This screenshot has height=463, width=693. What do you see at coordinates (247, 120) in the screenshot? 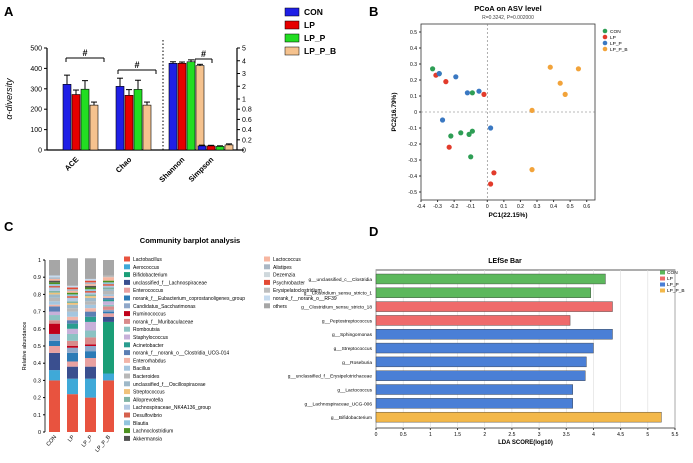
I see `right-tick-label: 0.6` at bounding box center [247, 120].